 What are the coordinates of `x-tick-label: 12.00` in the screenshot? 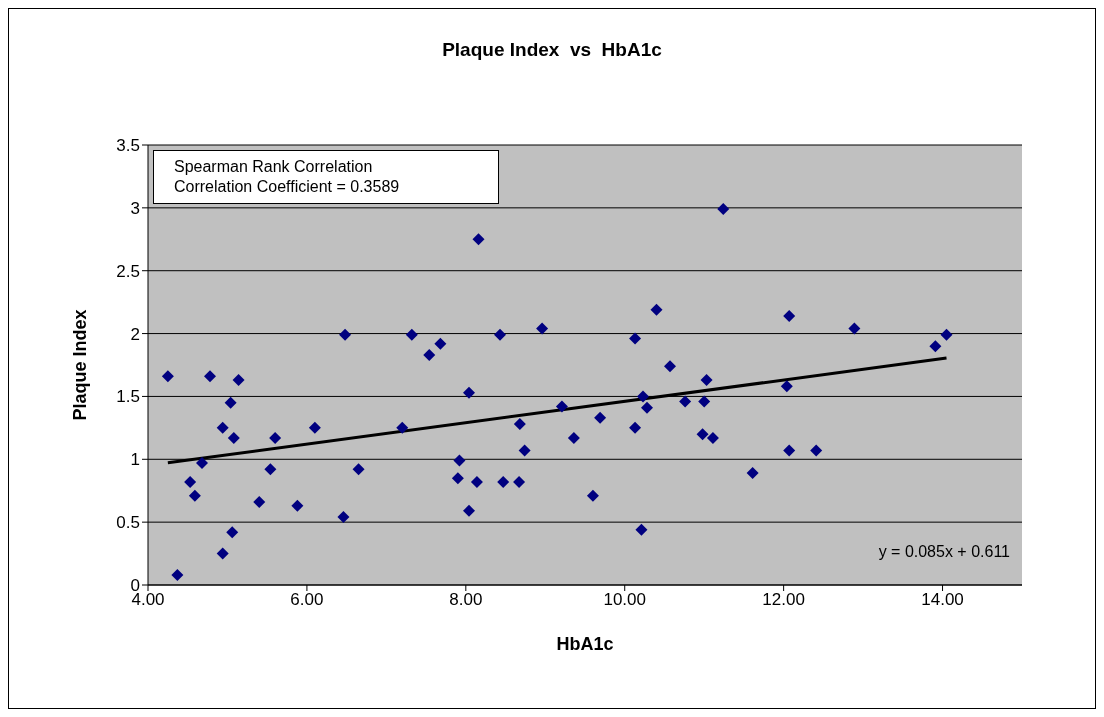 It's located at (783, 600).